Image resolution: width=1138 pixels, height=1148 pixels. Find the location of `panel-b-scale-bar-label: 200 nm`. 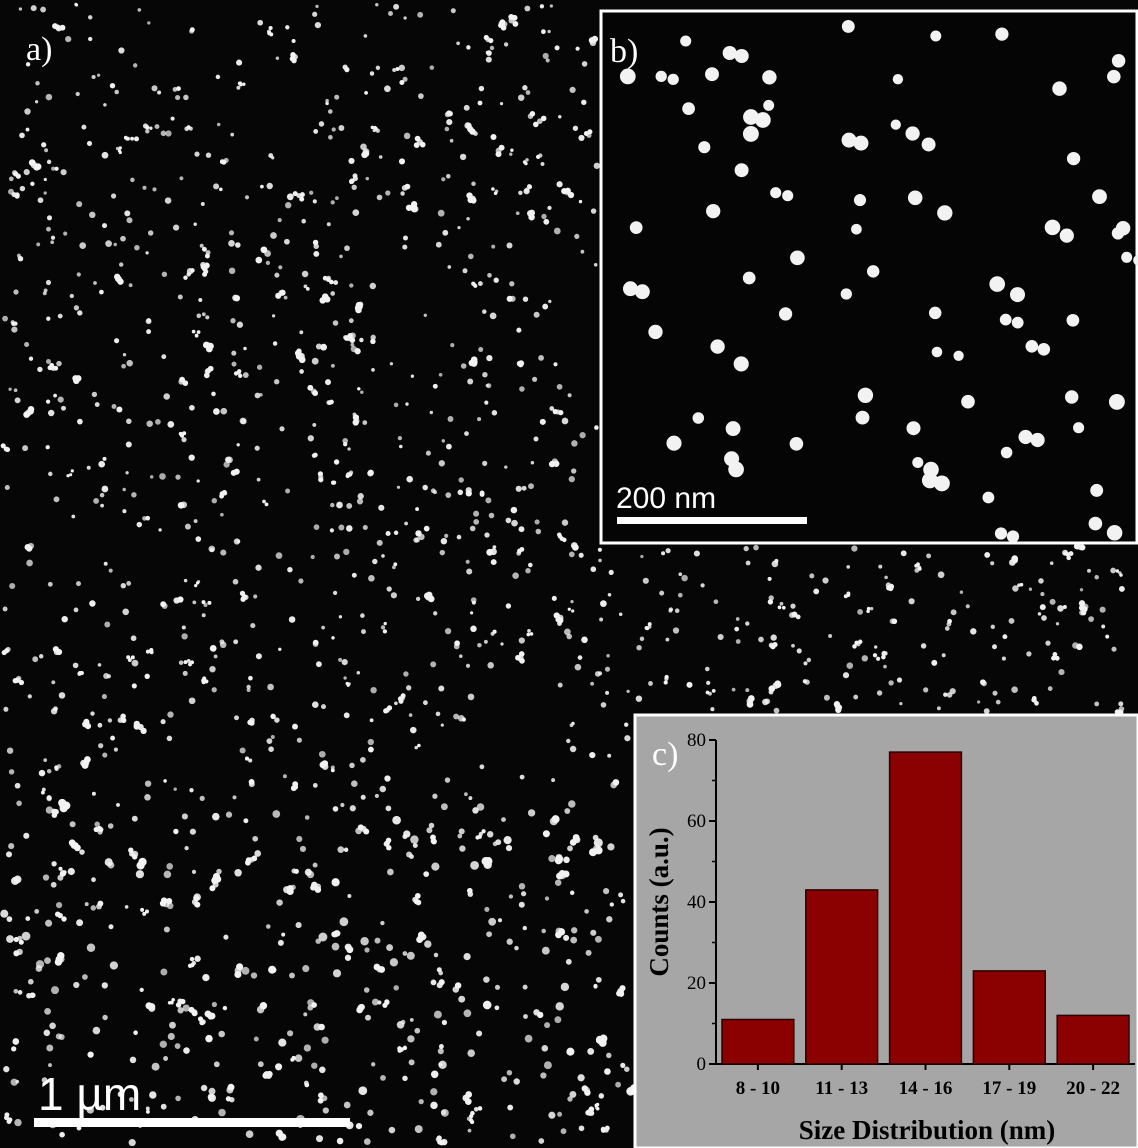

panel-b-scale-bar-label: 200 nm is located at coordinates (666, 498).